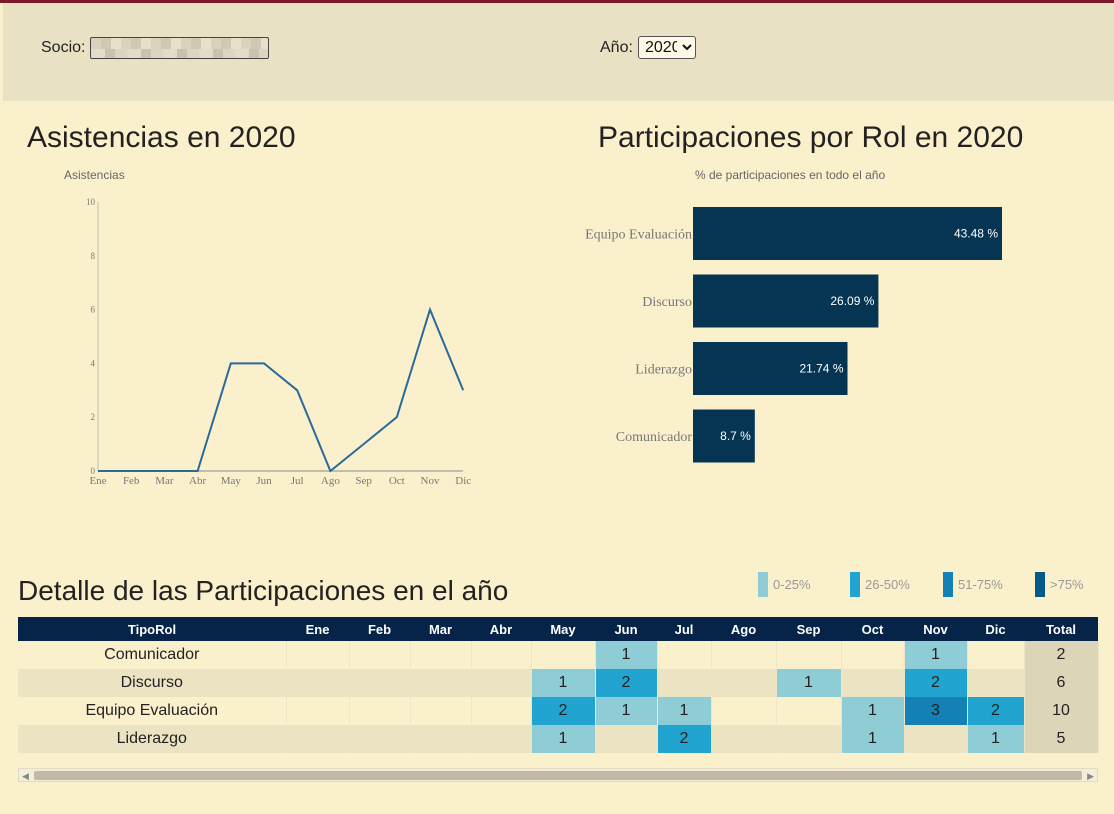  Describe the element at coordinates (231, 481) in the screenshot. I see `x-tick-label: May` at that location.